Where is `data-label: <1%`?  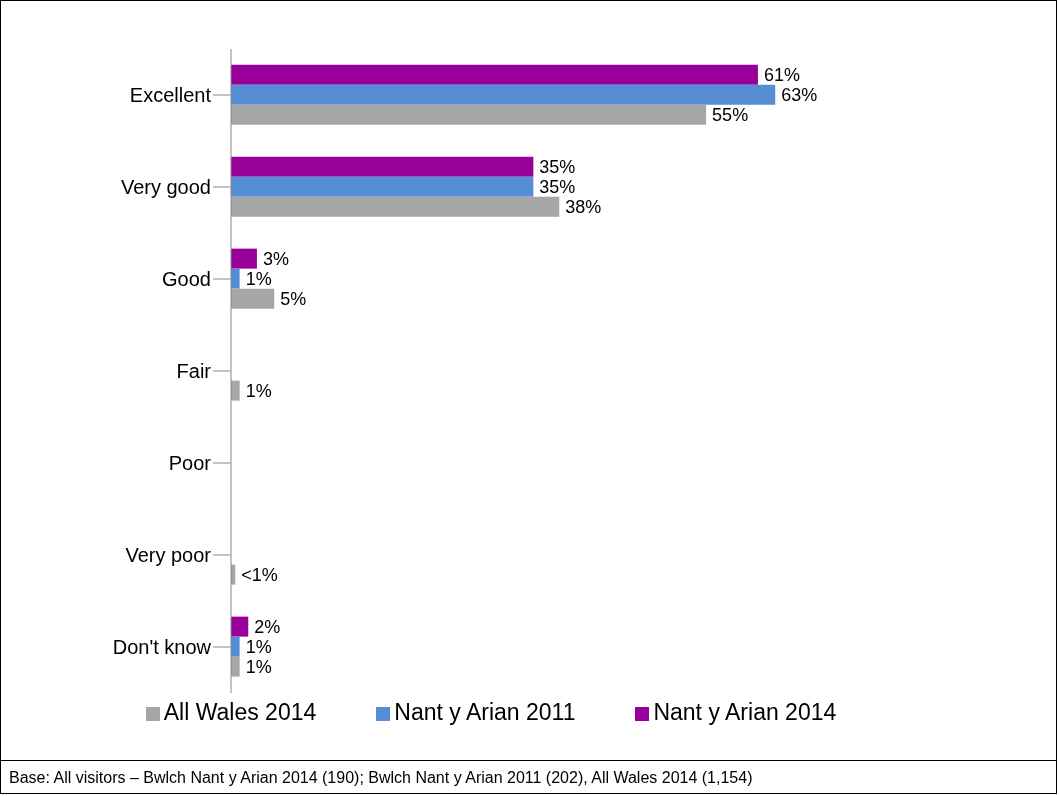
data-label: <1% is located at coordinates (259, 574).